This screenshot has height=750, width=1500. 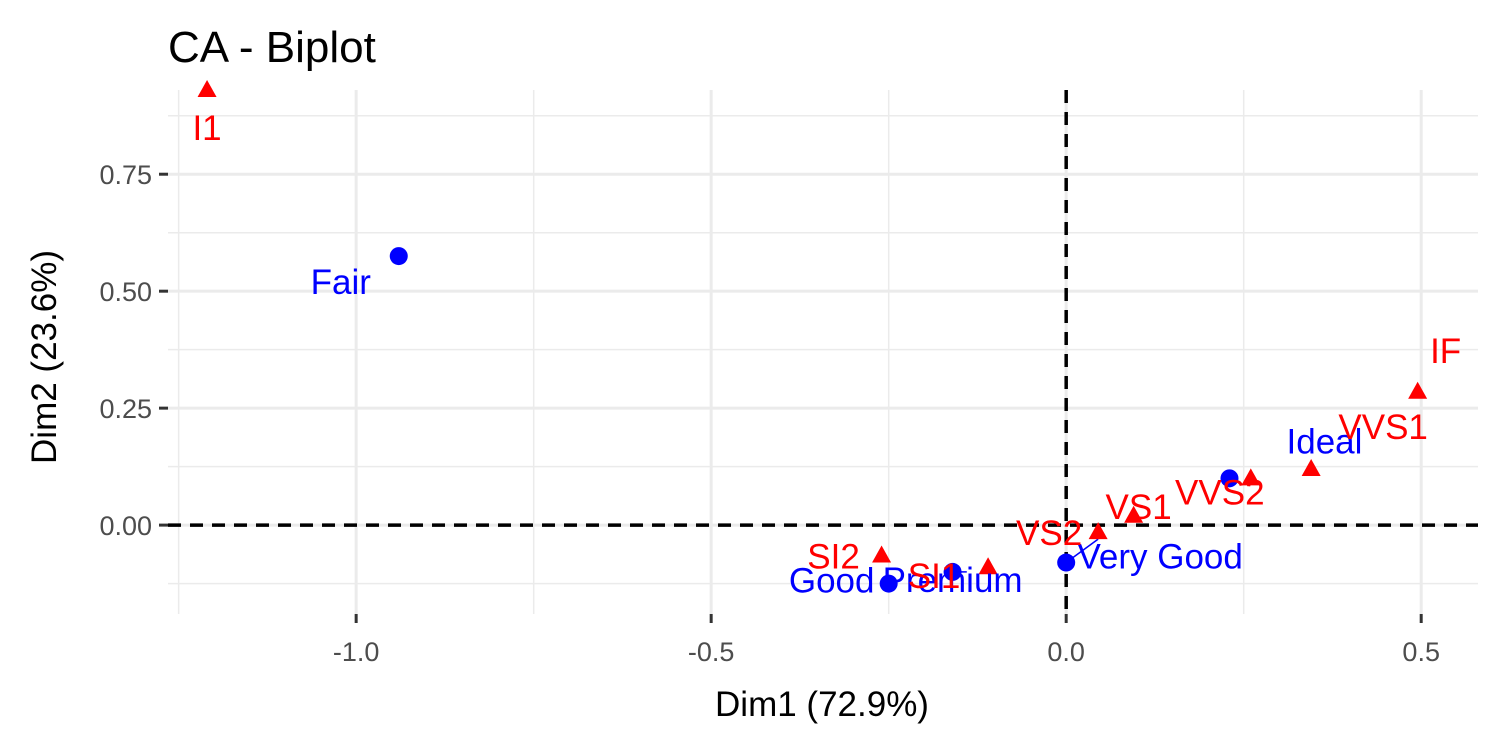 What do you see at coordinates (44, 357) in the screenshot?
I see `y-axis-title: Dim2 (23.6%)` at bounding box center [44, 357].